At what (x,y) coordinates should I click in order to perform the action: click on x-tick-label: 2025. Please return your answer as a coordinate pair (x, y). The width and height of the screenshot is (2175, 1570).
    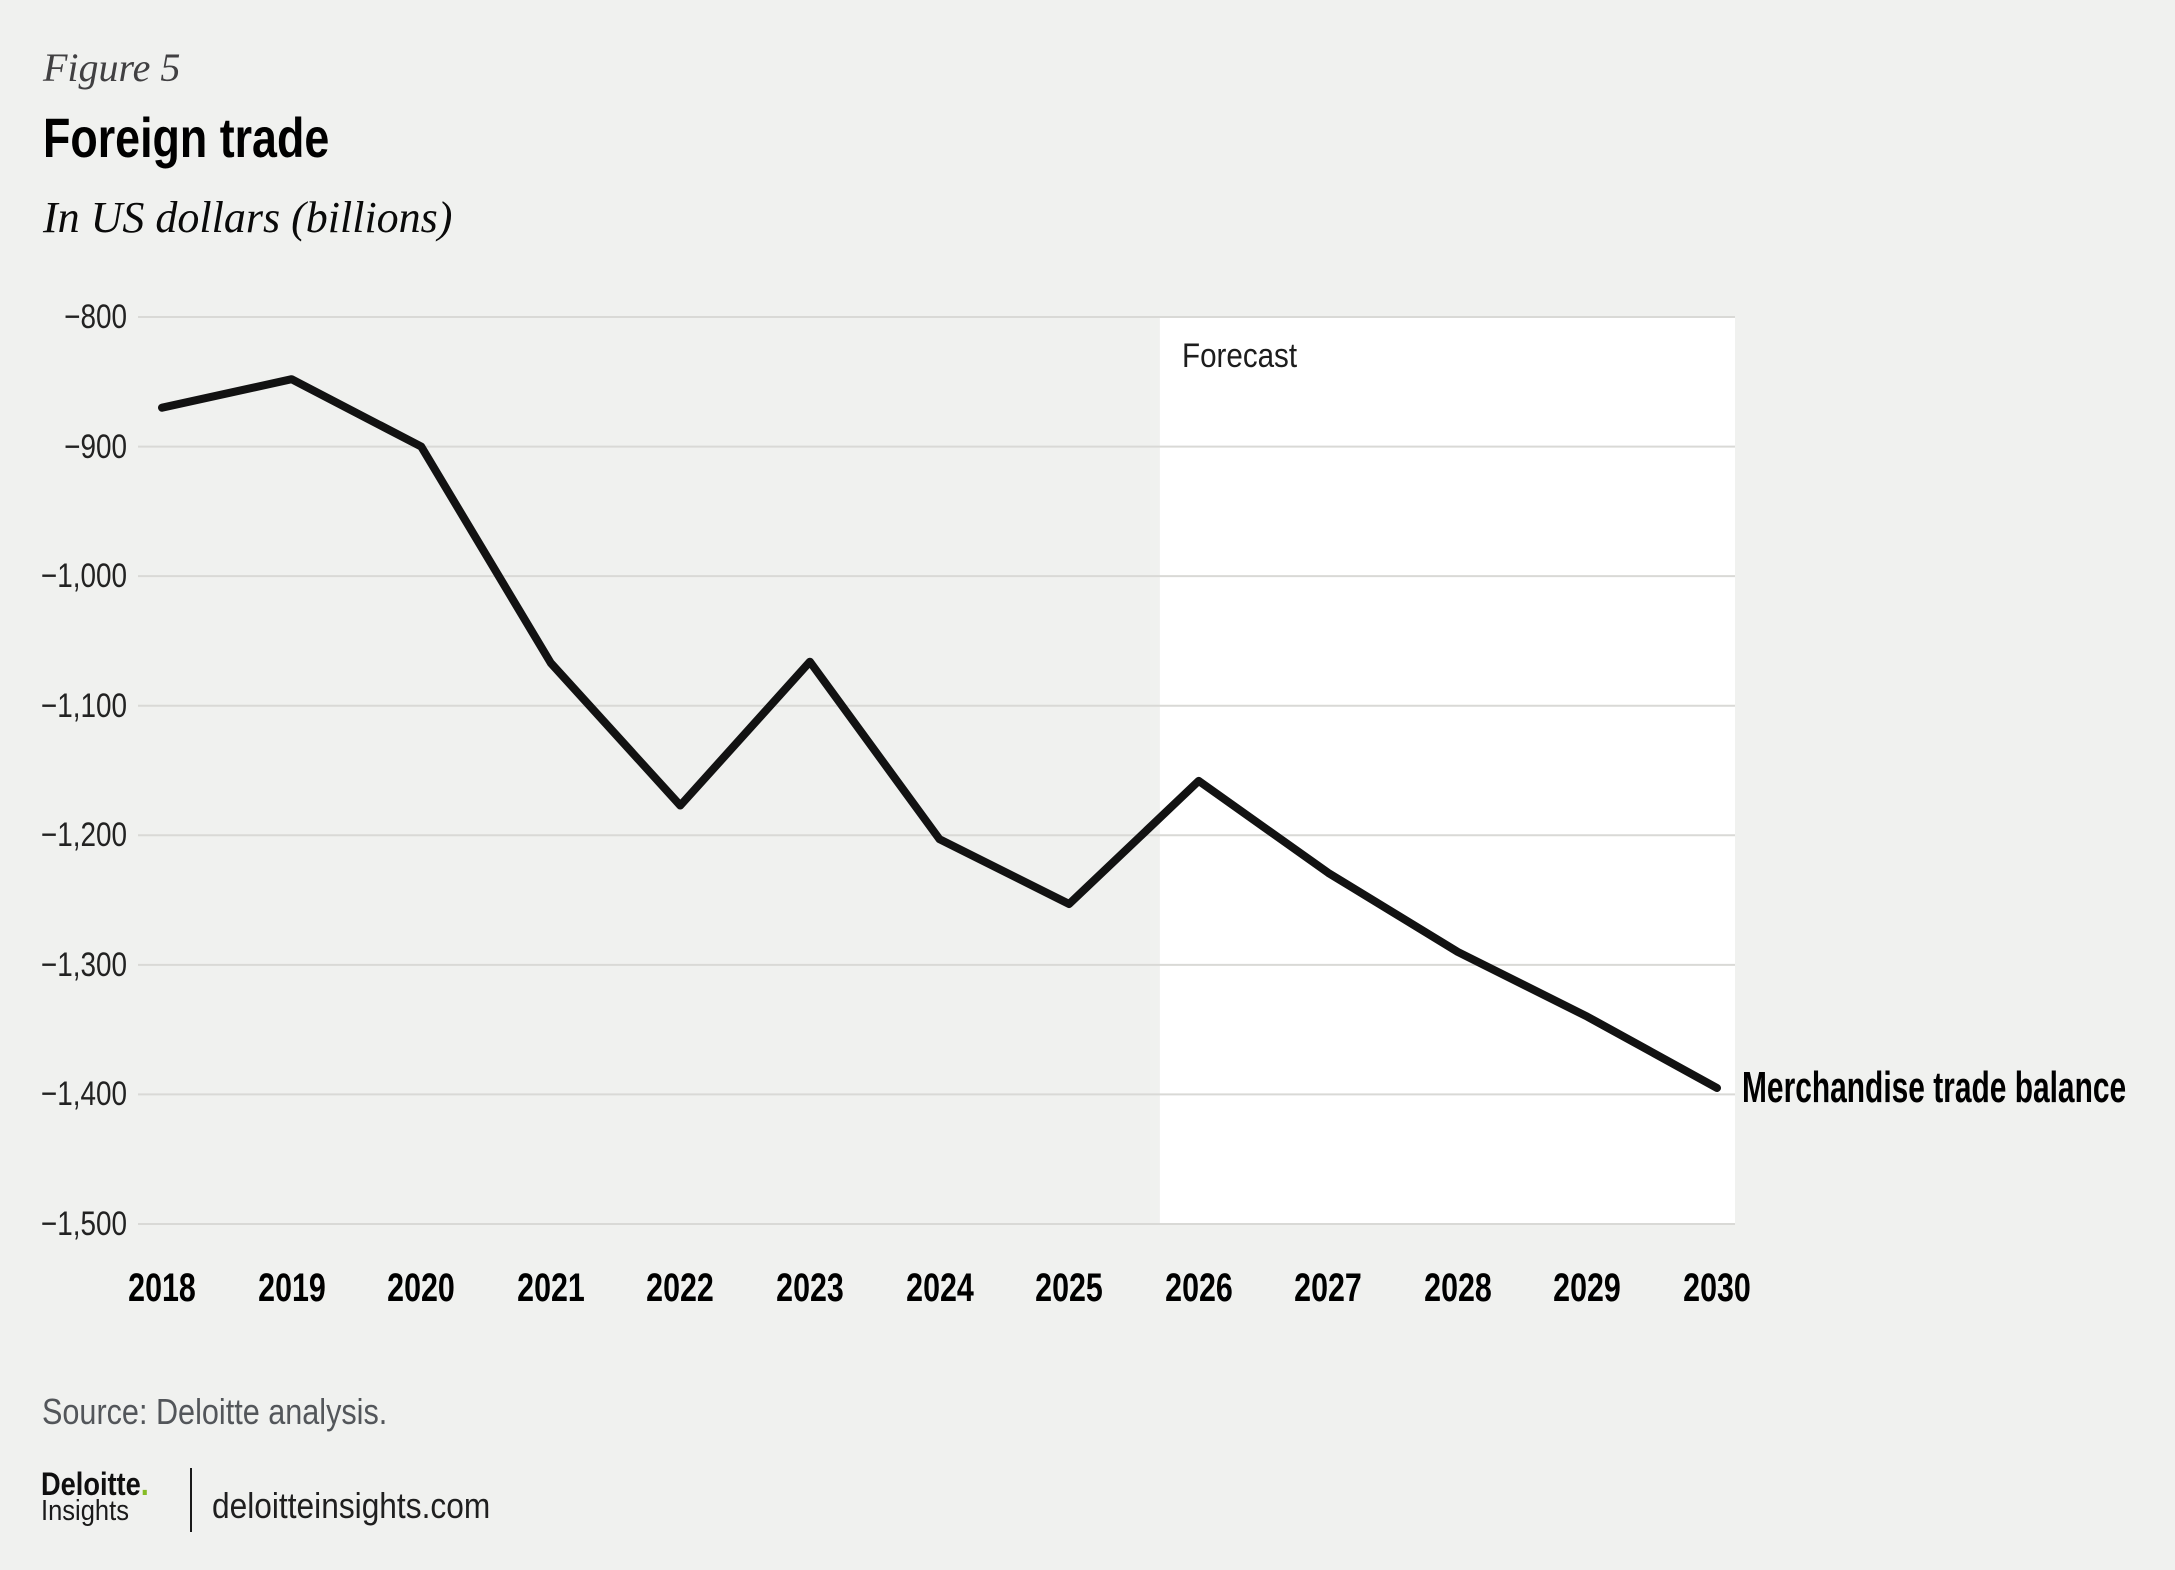
    Looking at the image, I should click on (1069, 1288).